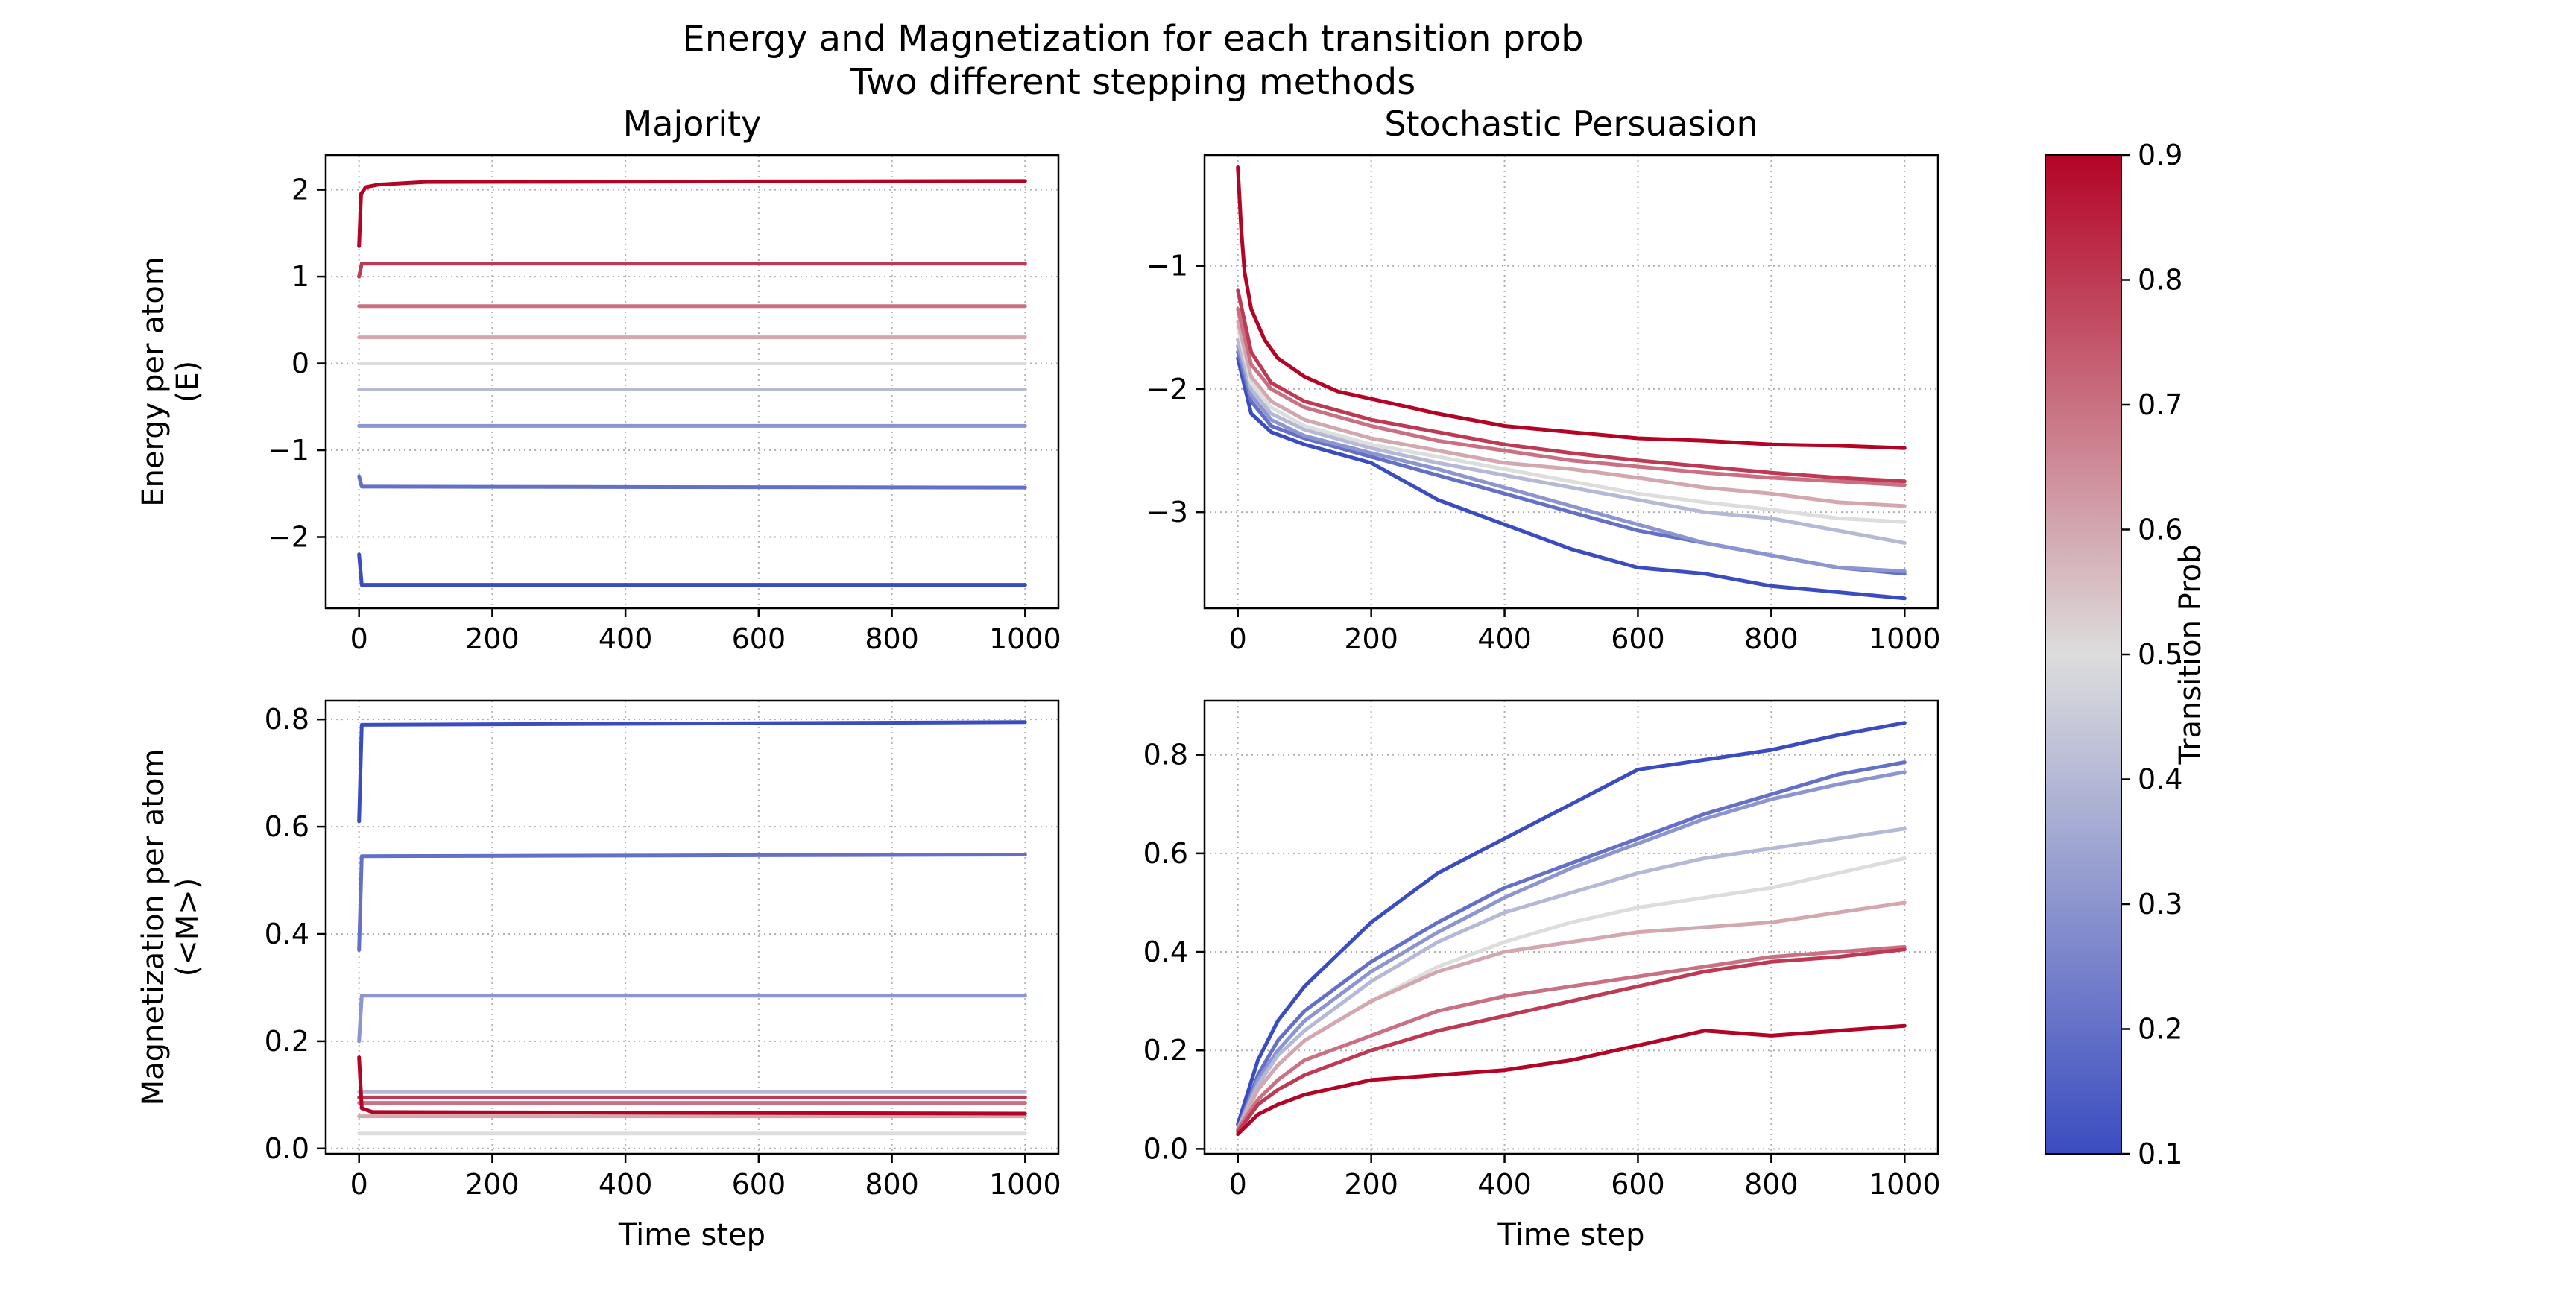  What do you see at coordinates (170, 927) in the screenshot?
I see `y-axis-label: Magnetization per atom(<M>)` at bounding box center [170, 927].